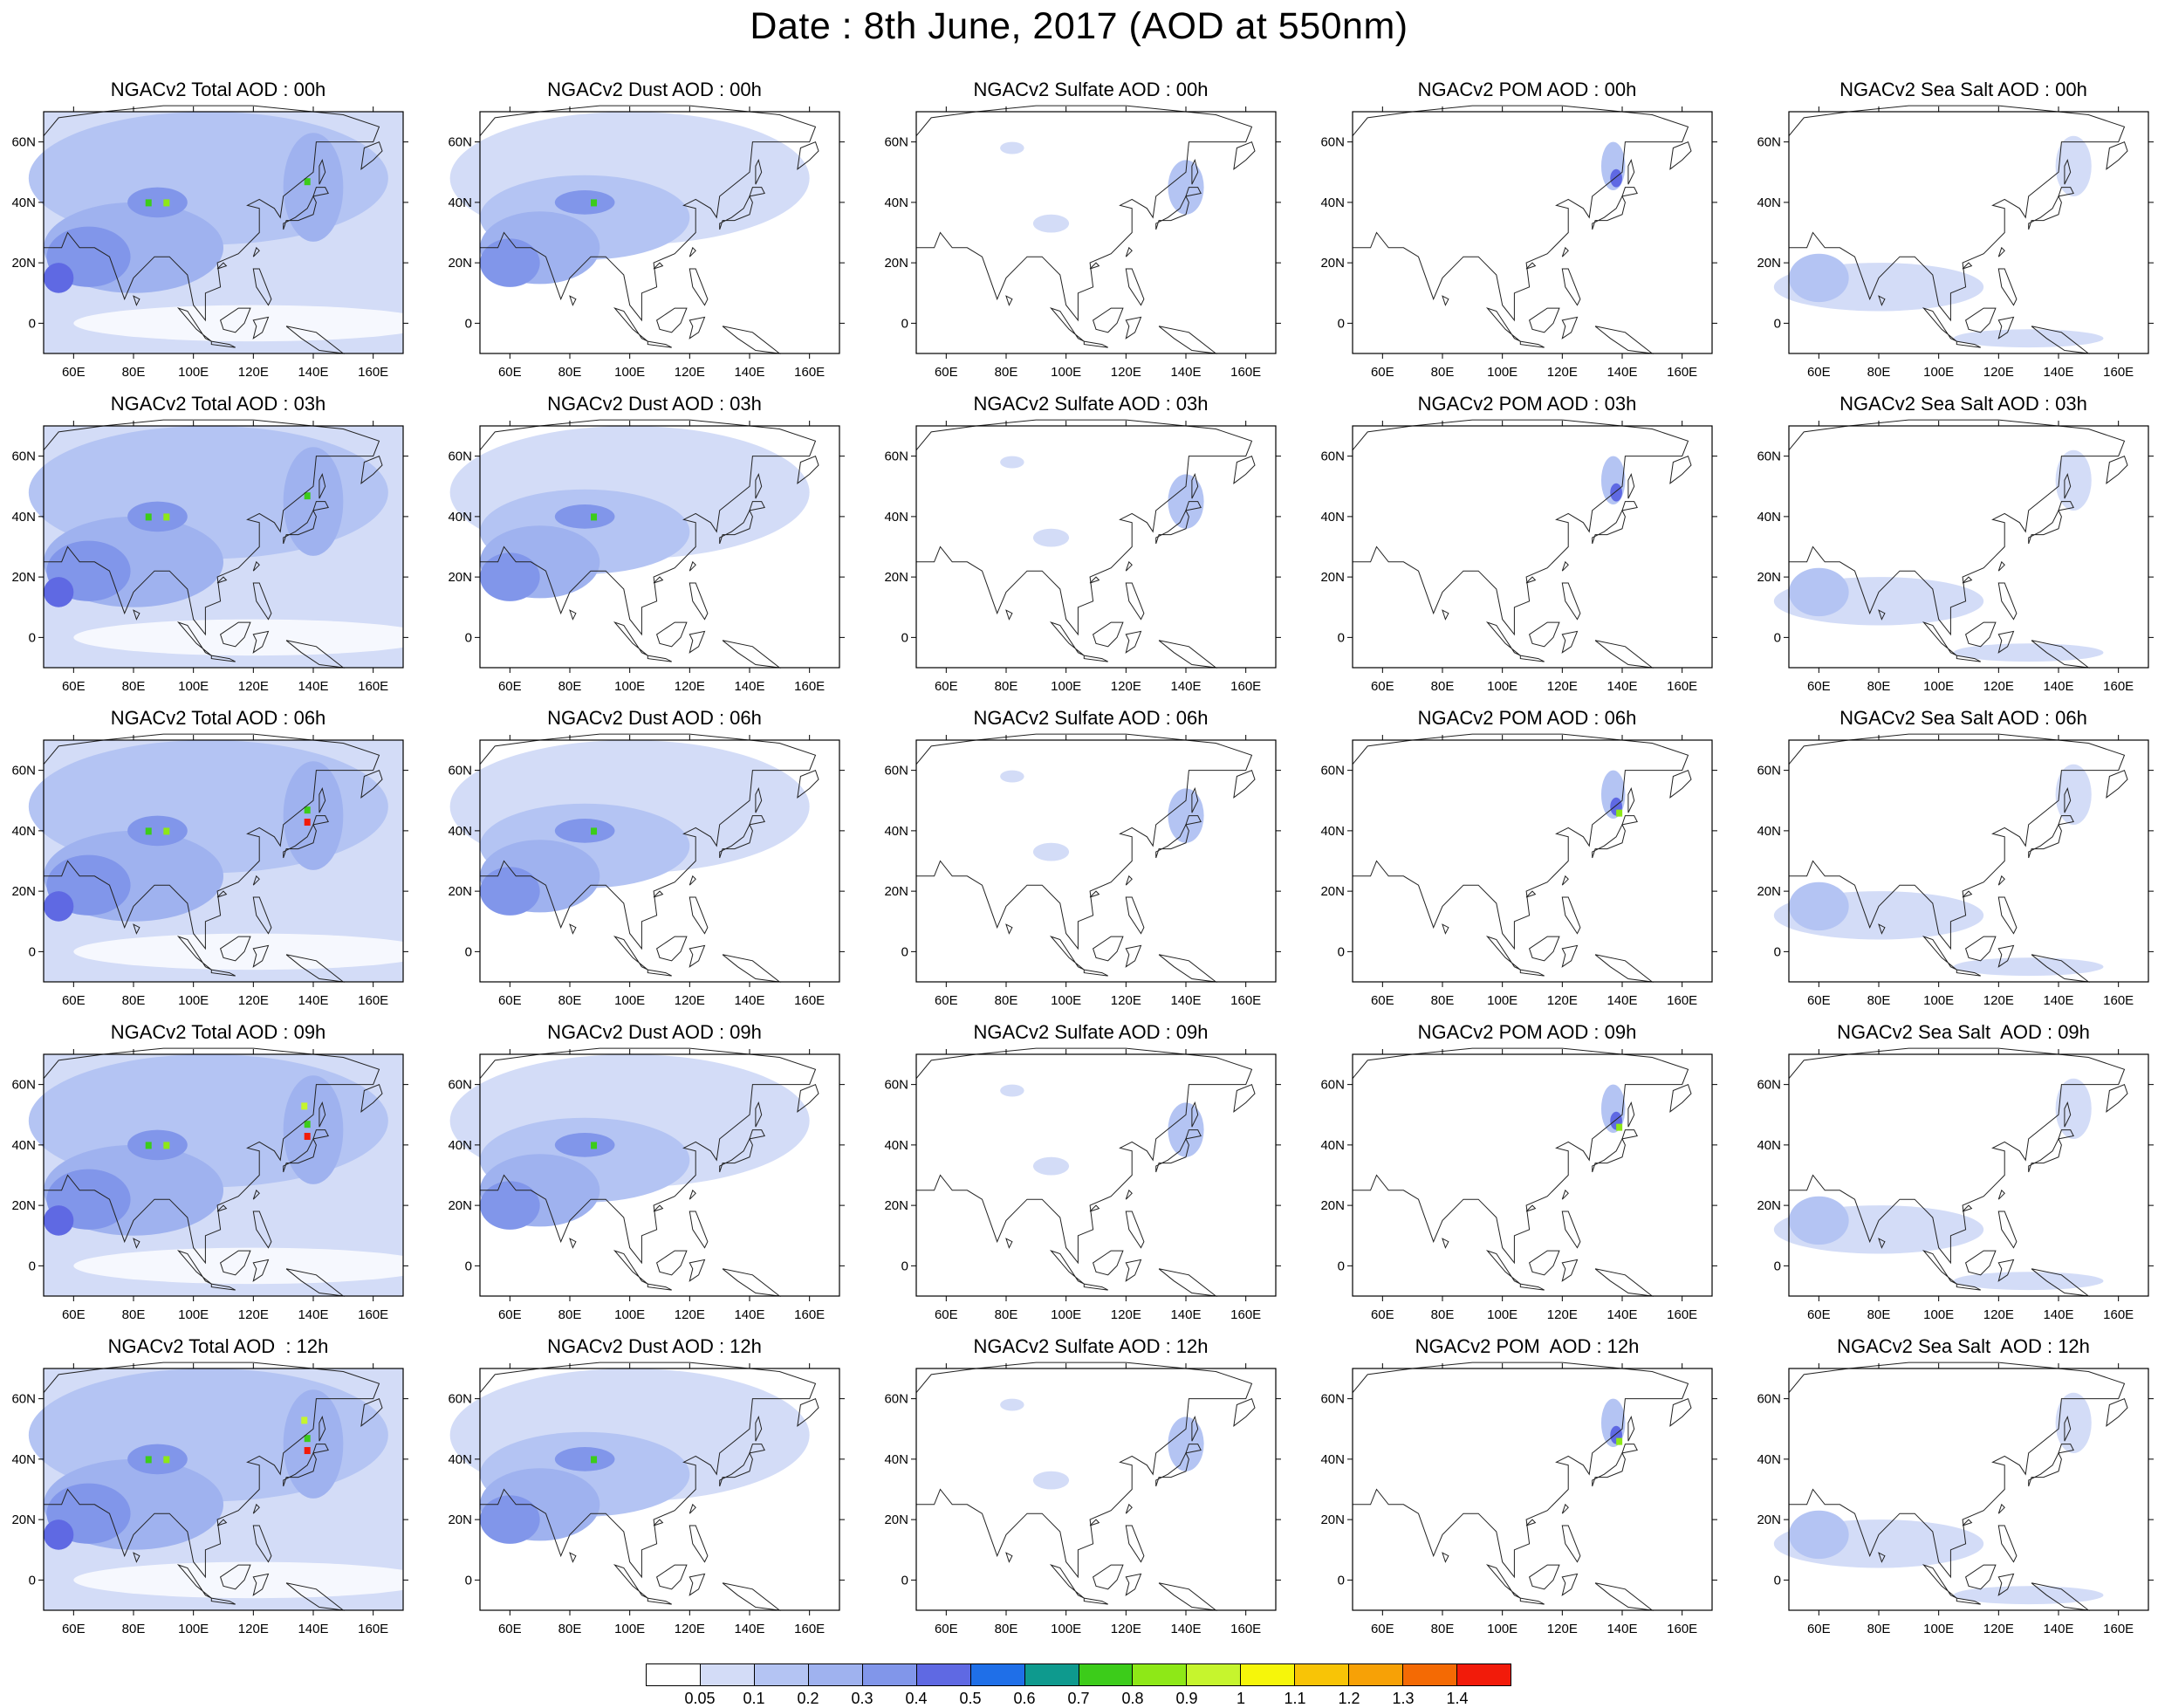 Image resolution: width=2158 pixels, height=1708 pixels. Describe the element at coordinates (1186, 1698) in the screenshot. I see `colorbar-tick-label: 0.9` at that location.